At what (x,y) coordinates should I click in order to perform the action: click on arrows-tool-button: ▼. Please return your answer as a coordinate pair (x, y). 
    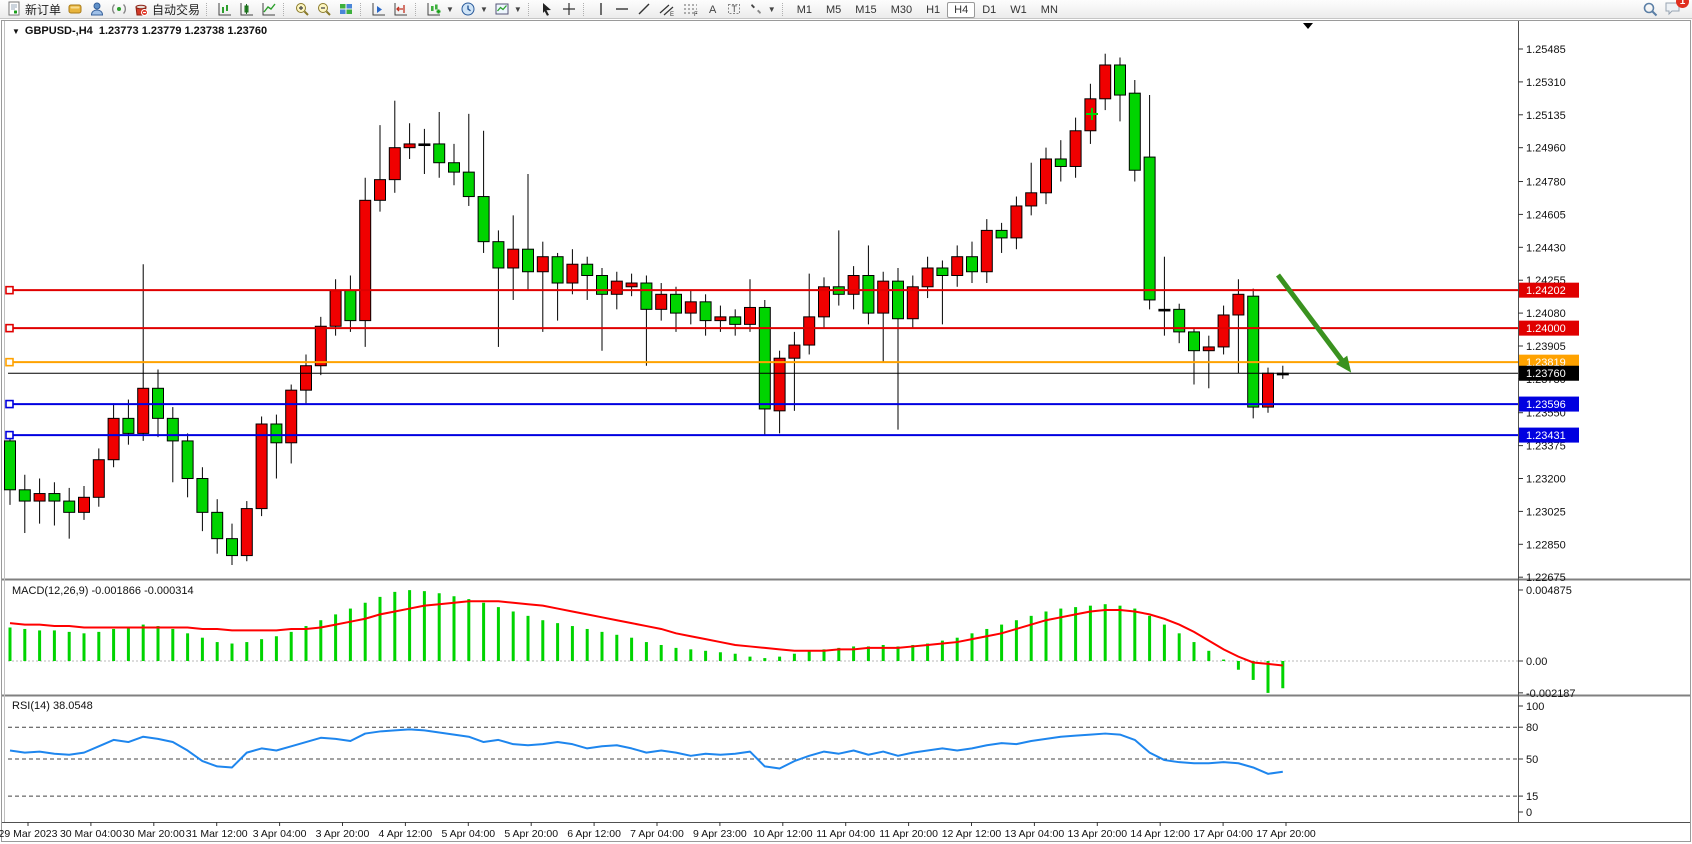
    Looking at the image, I should click on (762, 9).